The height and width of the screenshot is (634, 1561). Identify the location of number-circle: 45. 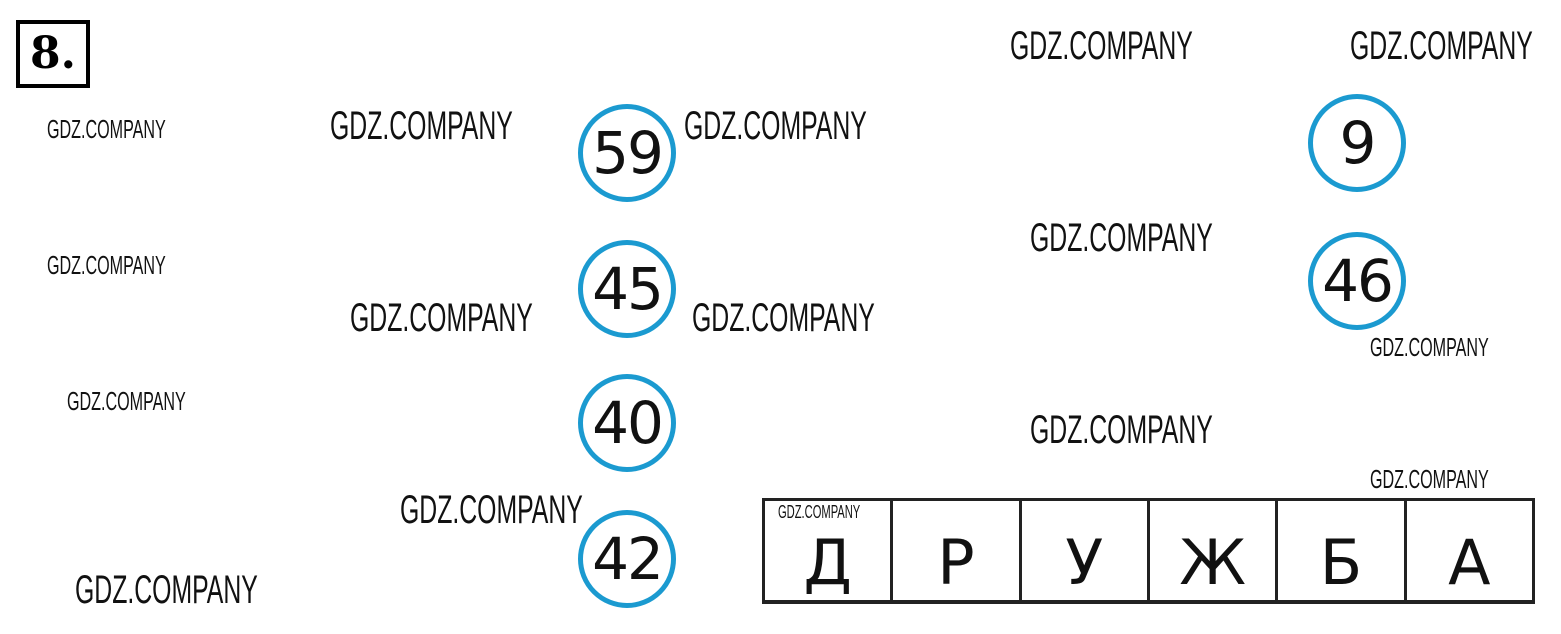
(627, 289).